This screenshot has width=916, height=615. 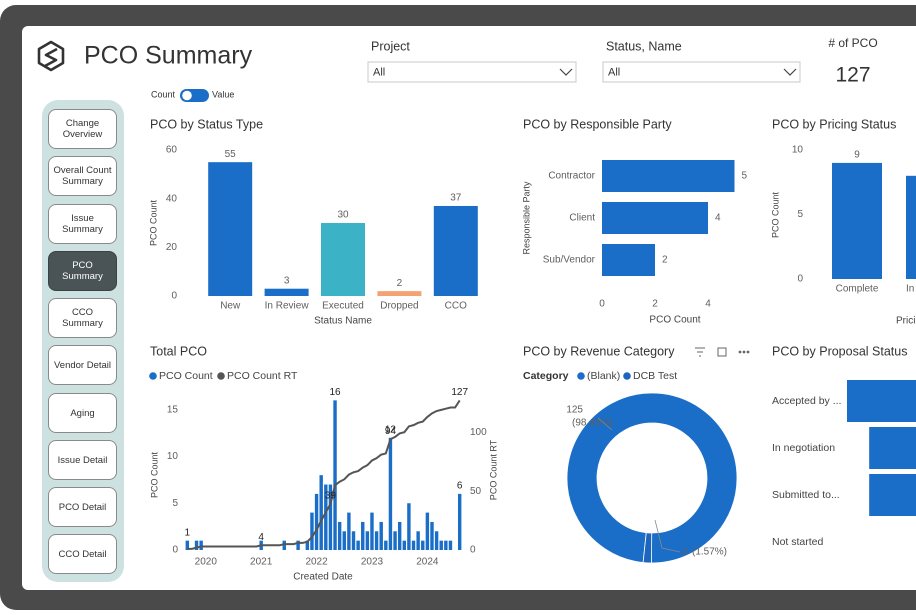 I want to click on y-axis-label: PCO Count, so click(x=775, y=214).